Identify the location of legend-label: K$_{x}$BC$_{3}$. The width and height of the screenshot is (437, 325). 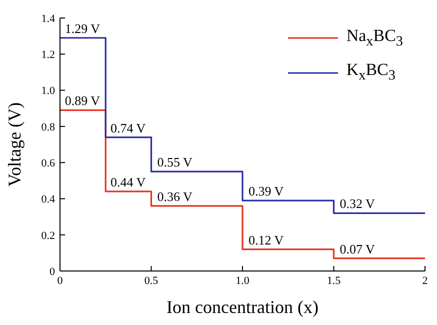
(371, 72).